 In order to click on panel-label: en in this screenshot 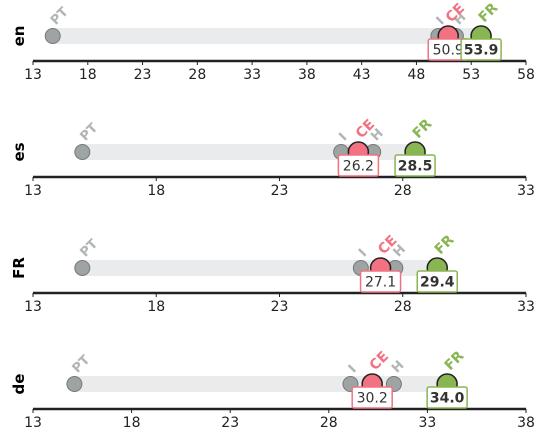, I will do `click(19, 36)`.